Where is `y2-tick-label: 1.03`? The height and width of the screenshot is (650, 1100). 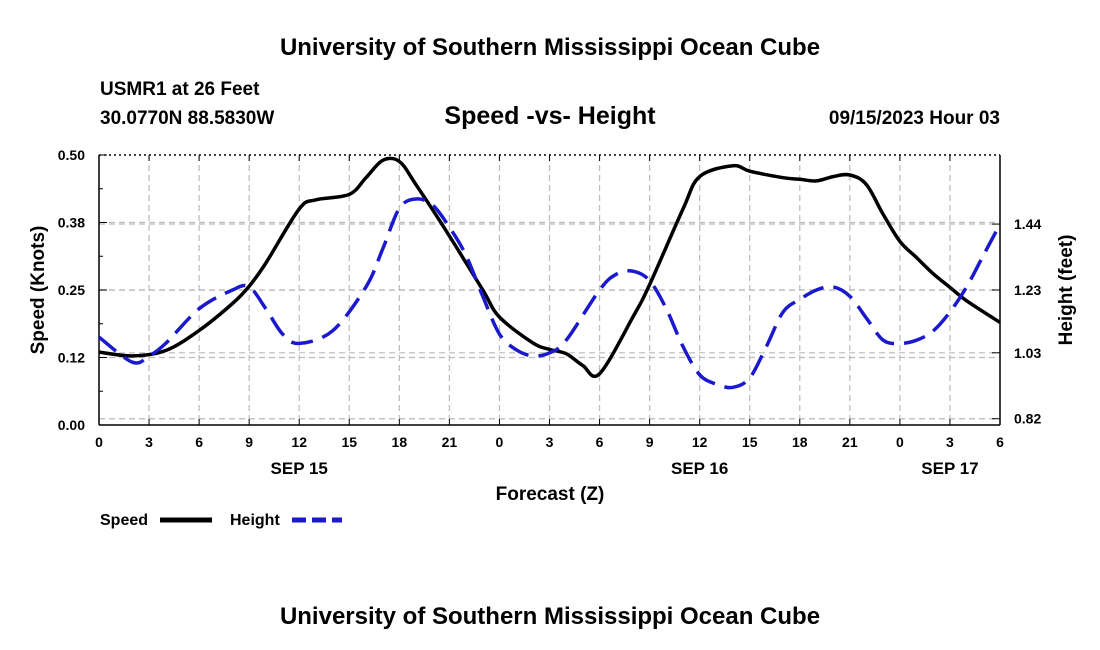 y2-tick-label: 1.03 is located at coordinates (1027, 353).